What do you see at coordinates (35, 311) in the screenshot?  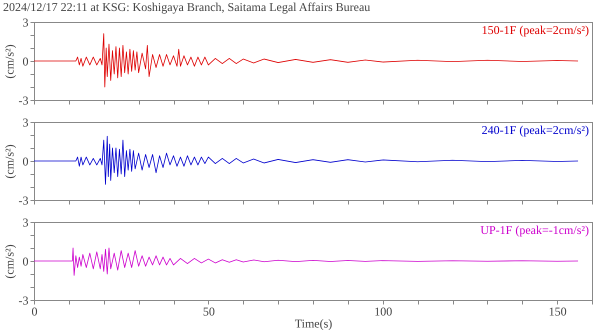 I see `x-tick-label: 0` at bounding box center [35, 311].